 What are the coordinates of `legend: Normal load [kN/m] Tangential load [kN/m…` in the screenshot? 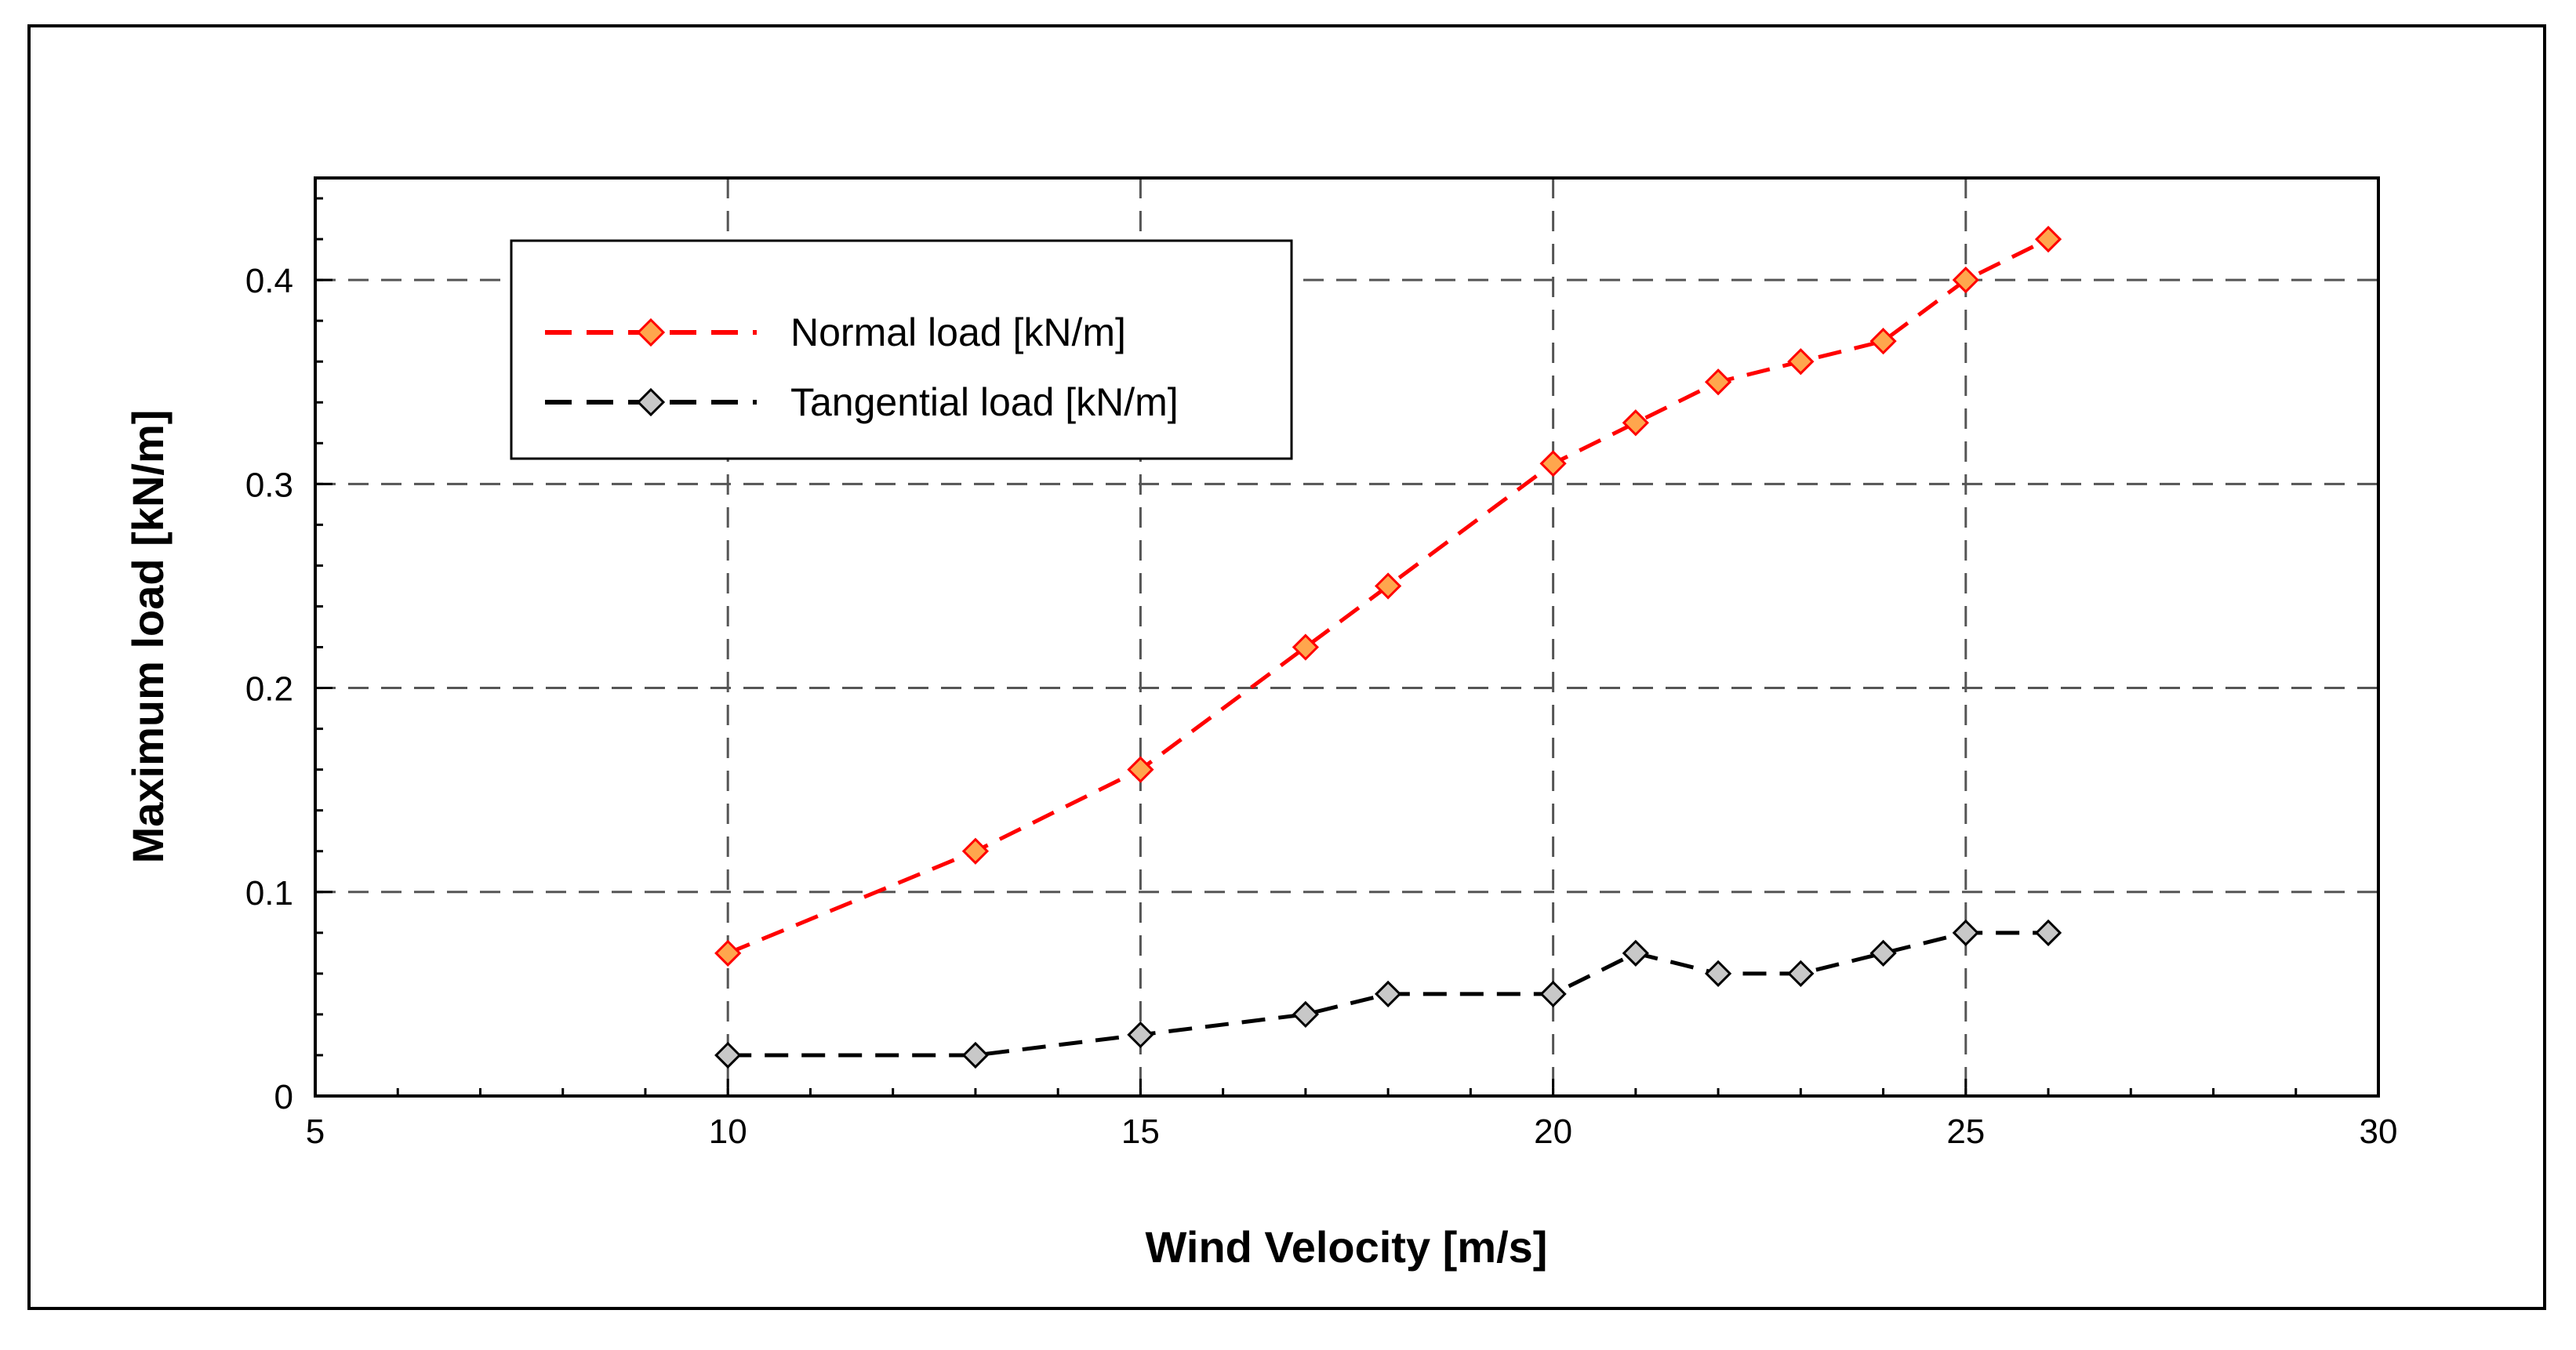 It's located at (901, 349).